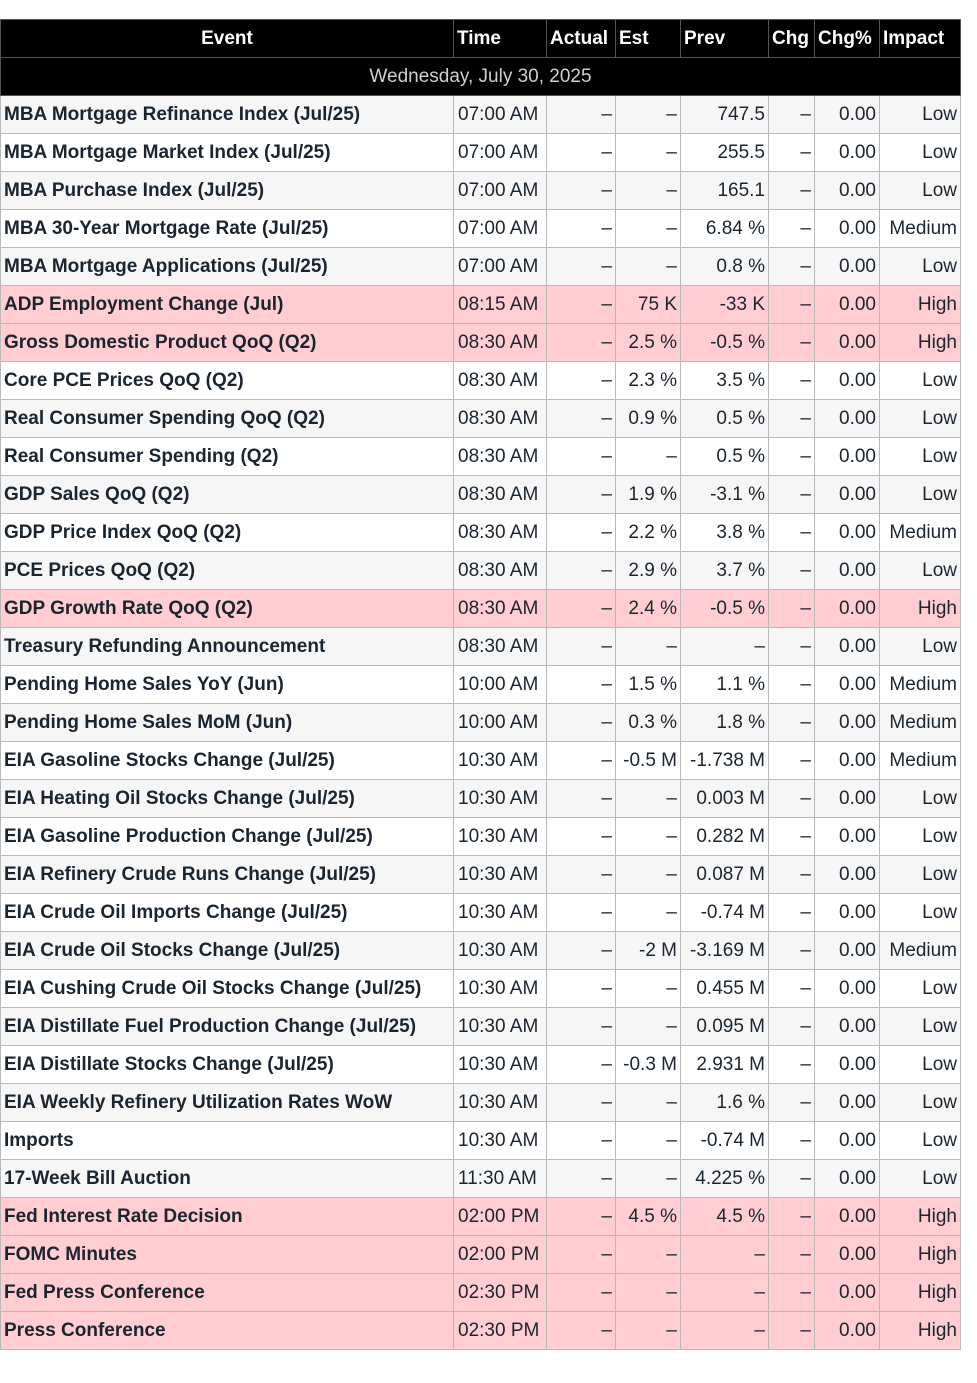 The image size is (977, 1383). What do you see at coordinates (724, 418) in the screenshot?
I see `prev-cell: 0.5 %` at bounding box center [724, 418].